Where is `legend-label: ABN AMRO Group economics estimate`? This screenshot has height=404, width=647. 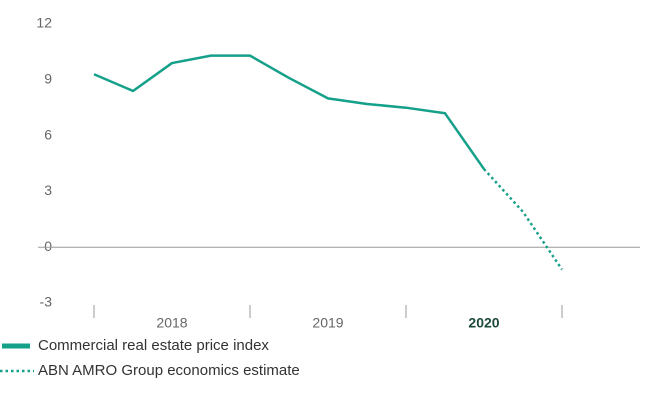
legend-label: ABN AMRO Group economics estimate is located at coordinates (169, 370).